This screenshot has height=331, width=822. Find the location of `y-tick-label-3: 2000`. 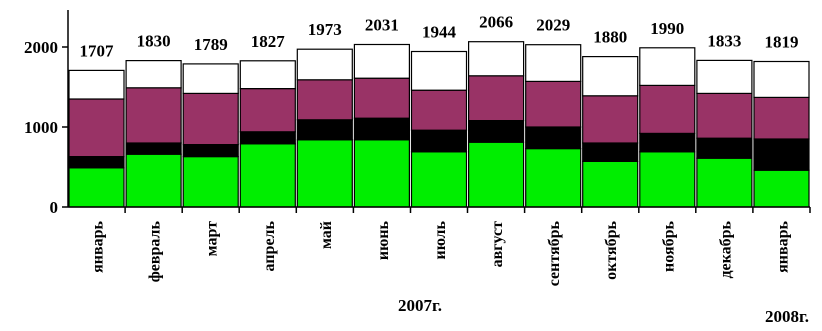

y-tick-label-3: 2000 is located at coordinates (41, 47).